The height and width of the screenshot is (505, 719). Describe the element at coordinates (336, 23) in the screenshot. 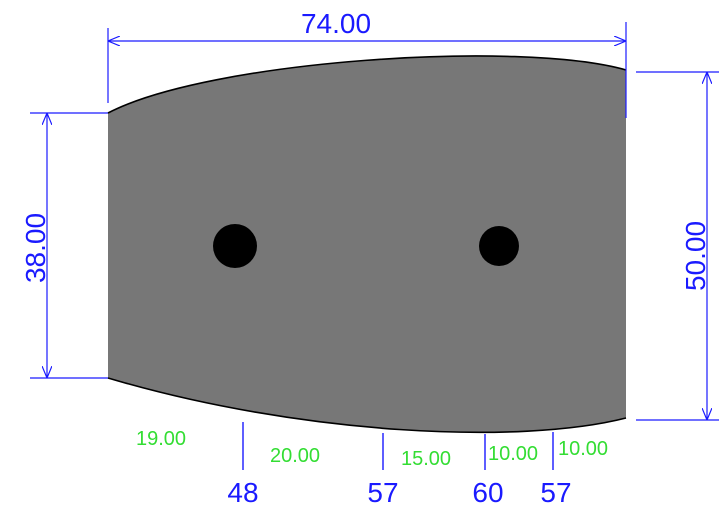

I see `overall-width-label: 74.00` at that location.